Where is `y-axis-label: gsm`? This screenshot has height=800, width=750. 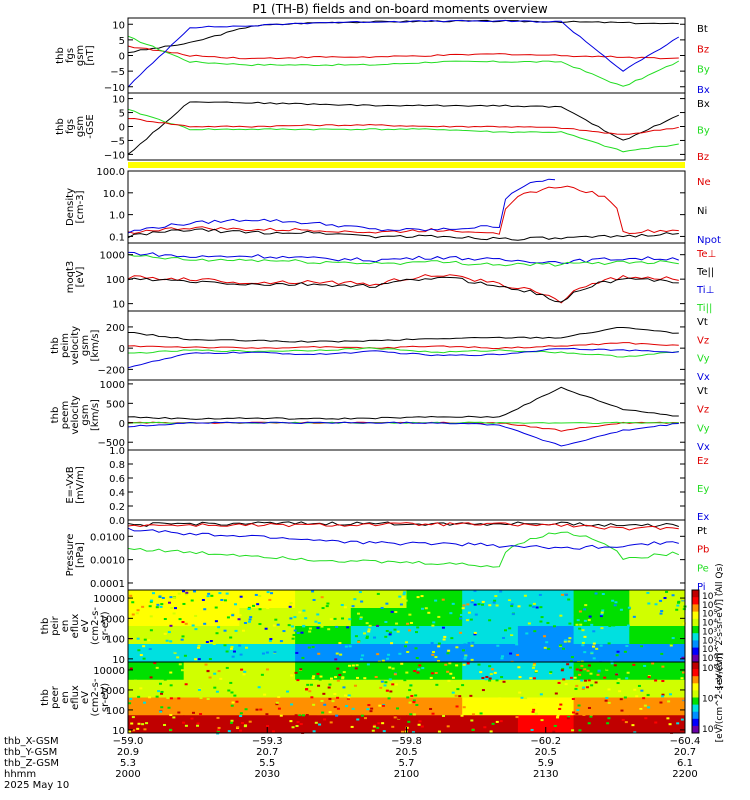 y-axis-label: gsm is located at coordinates (80, 55).